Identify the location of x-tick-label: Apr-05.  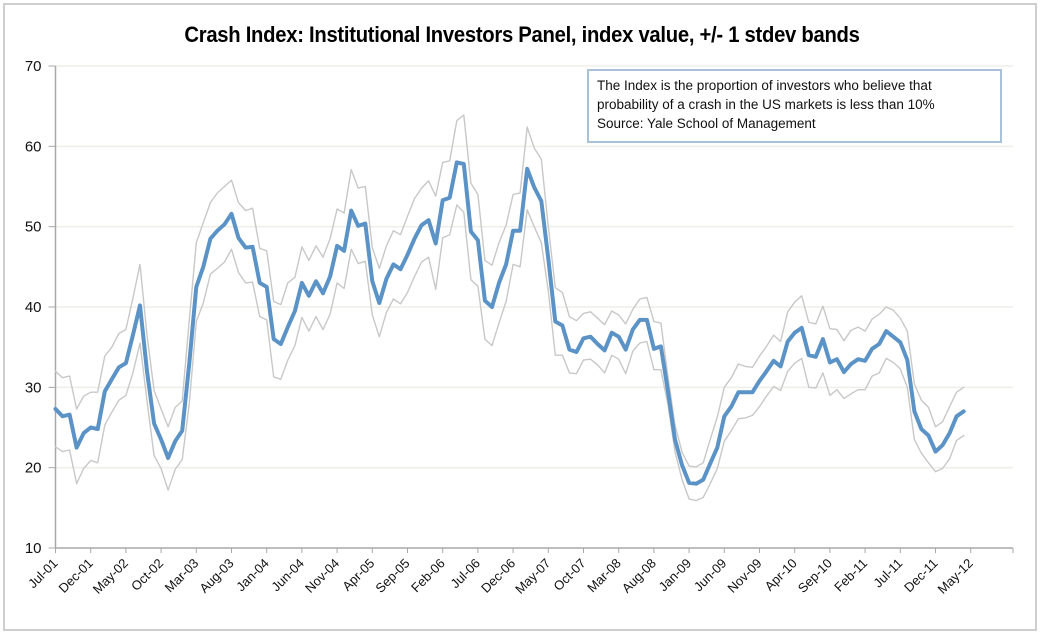
(358, 575).